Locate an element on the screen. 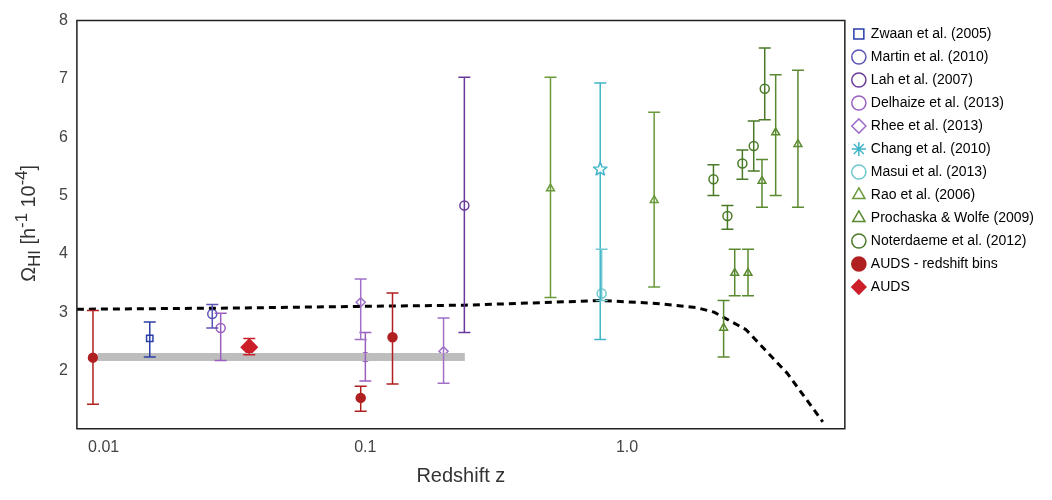 The height and width of the screenshot is (500, 1052). legend-label: Rao et al. (2006) is located at coordinates (923, 193).